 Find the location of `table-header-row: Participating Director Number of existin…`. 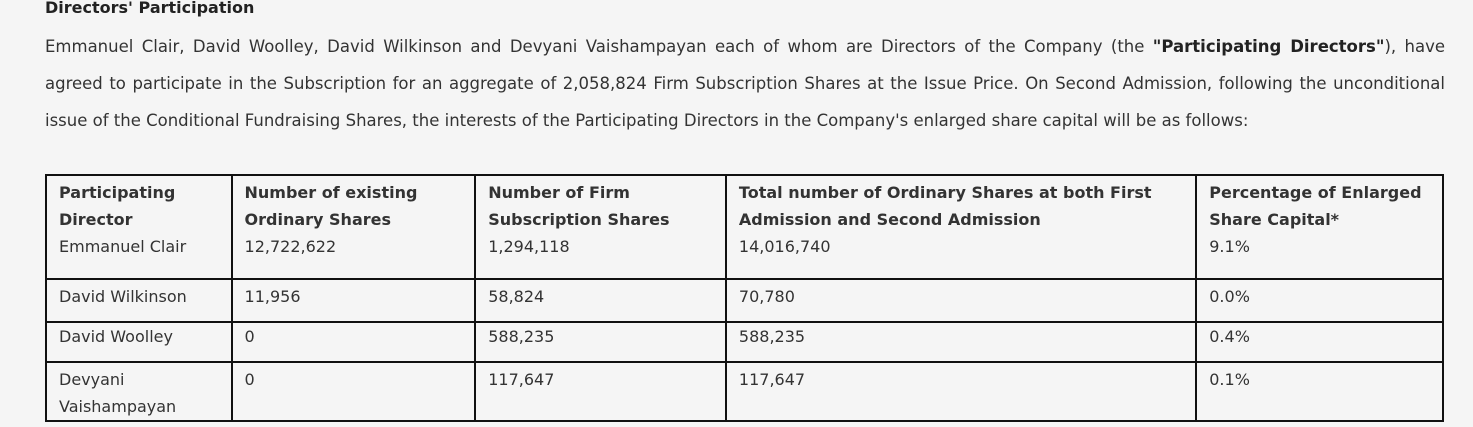

table-header-row: Participating Director Number of existin… is located at coordinates (744, 203).